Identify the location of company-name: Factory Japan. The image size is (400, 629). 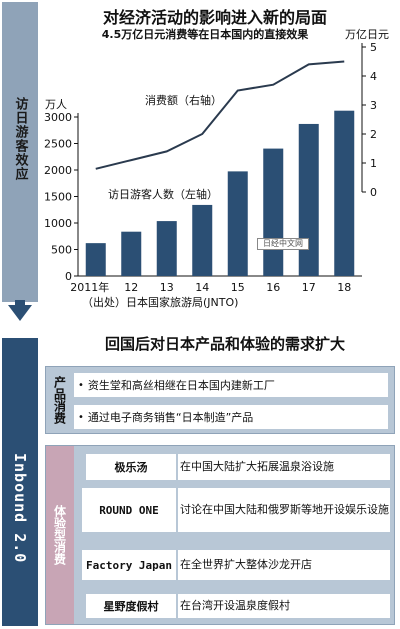
(129, 565).